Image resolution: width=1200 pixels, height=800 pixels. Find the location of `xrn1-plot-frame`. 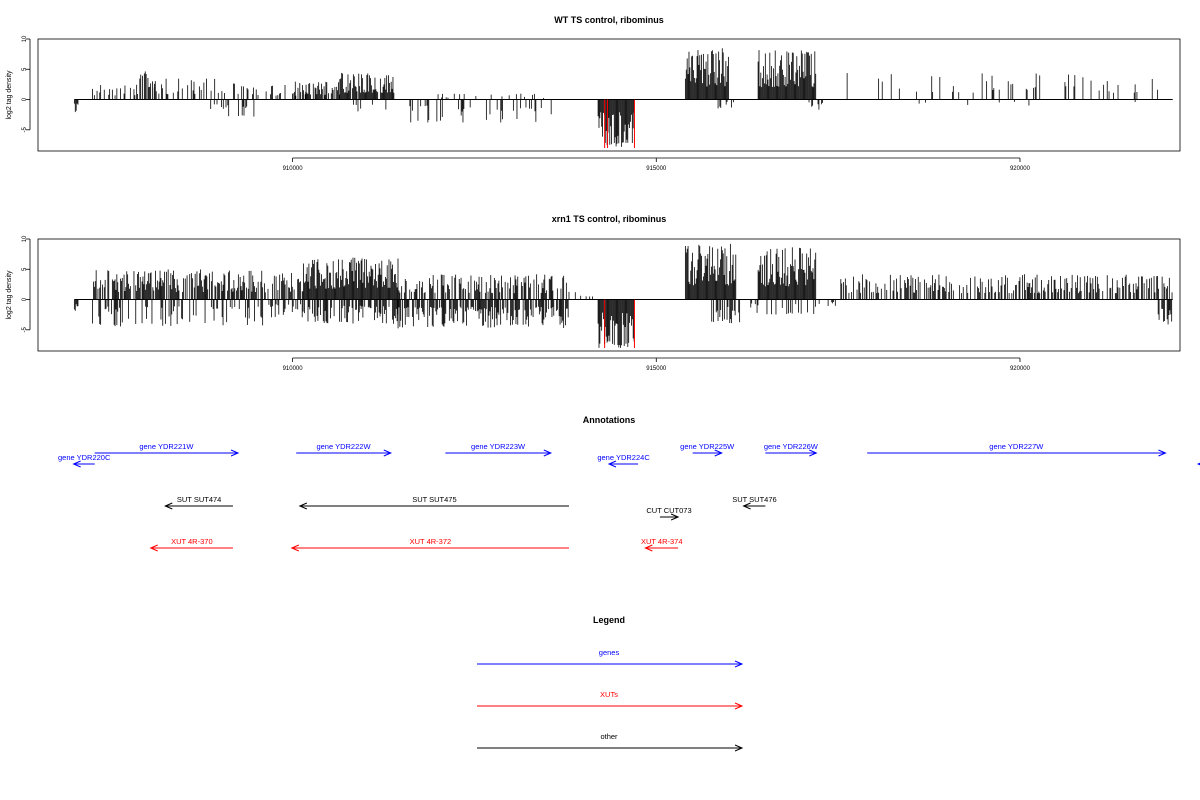

xrn1-plot-frame is located at coordinates (609, 295).